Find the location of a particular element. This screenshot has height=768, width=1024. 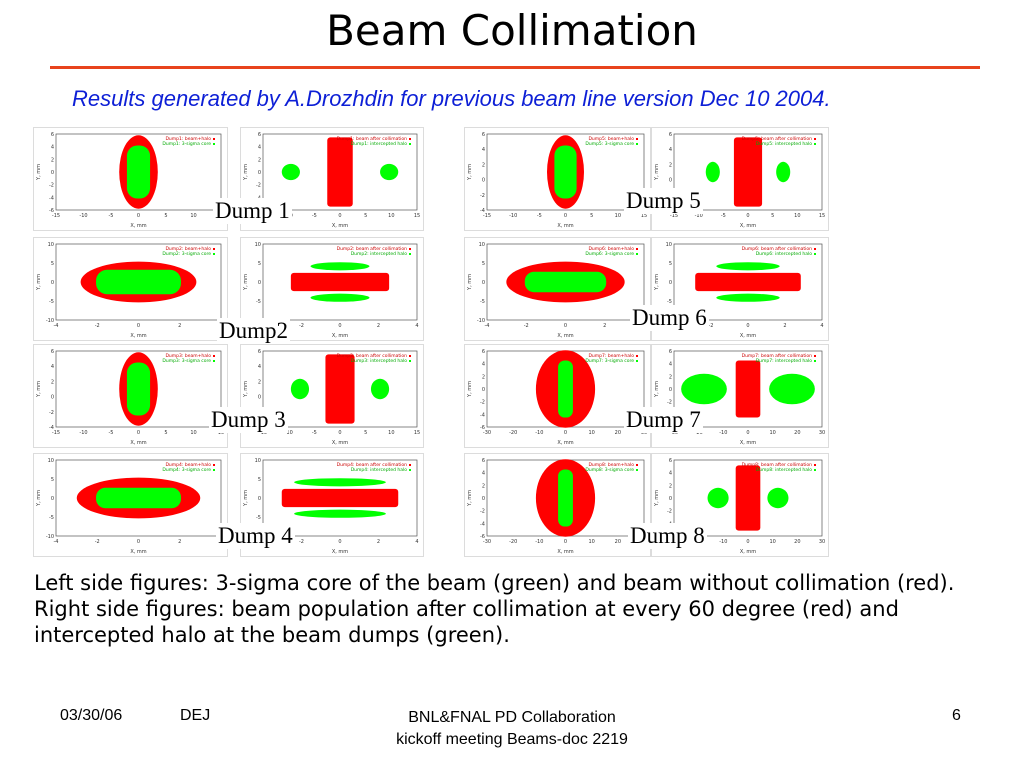

x-tick-label: -2 is located at coordinates (301, 326).